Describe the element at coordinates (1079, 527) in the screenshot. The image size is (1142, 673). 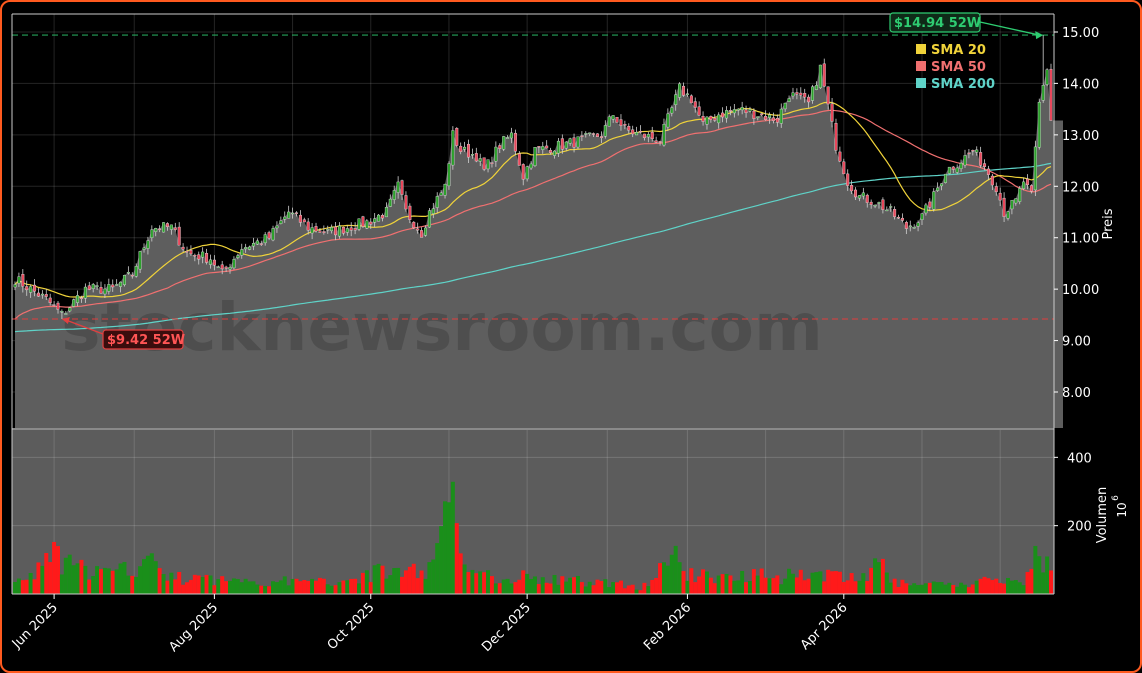
I see `volume-tick-label: 200` at that location.